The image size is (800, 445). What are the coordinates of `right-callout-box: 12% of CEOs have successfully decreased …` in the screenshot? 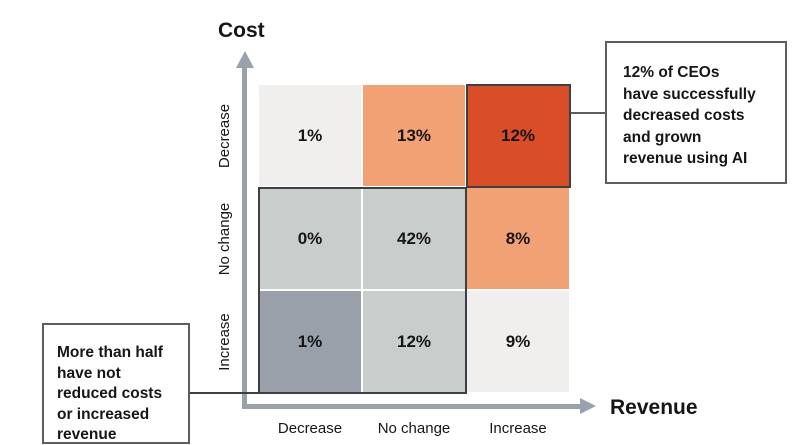 It's located at (696, 112).